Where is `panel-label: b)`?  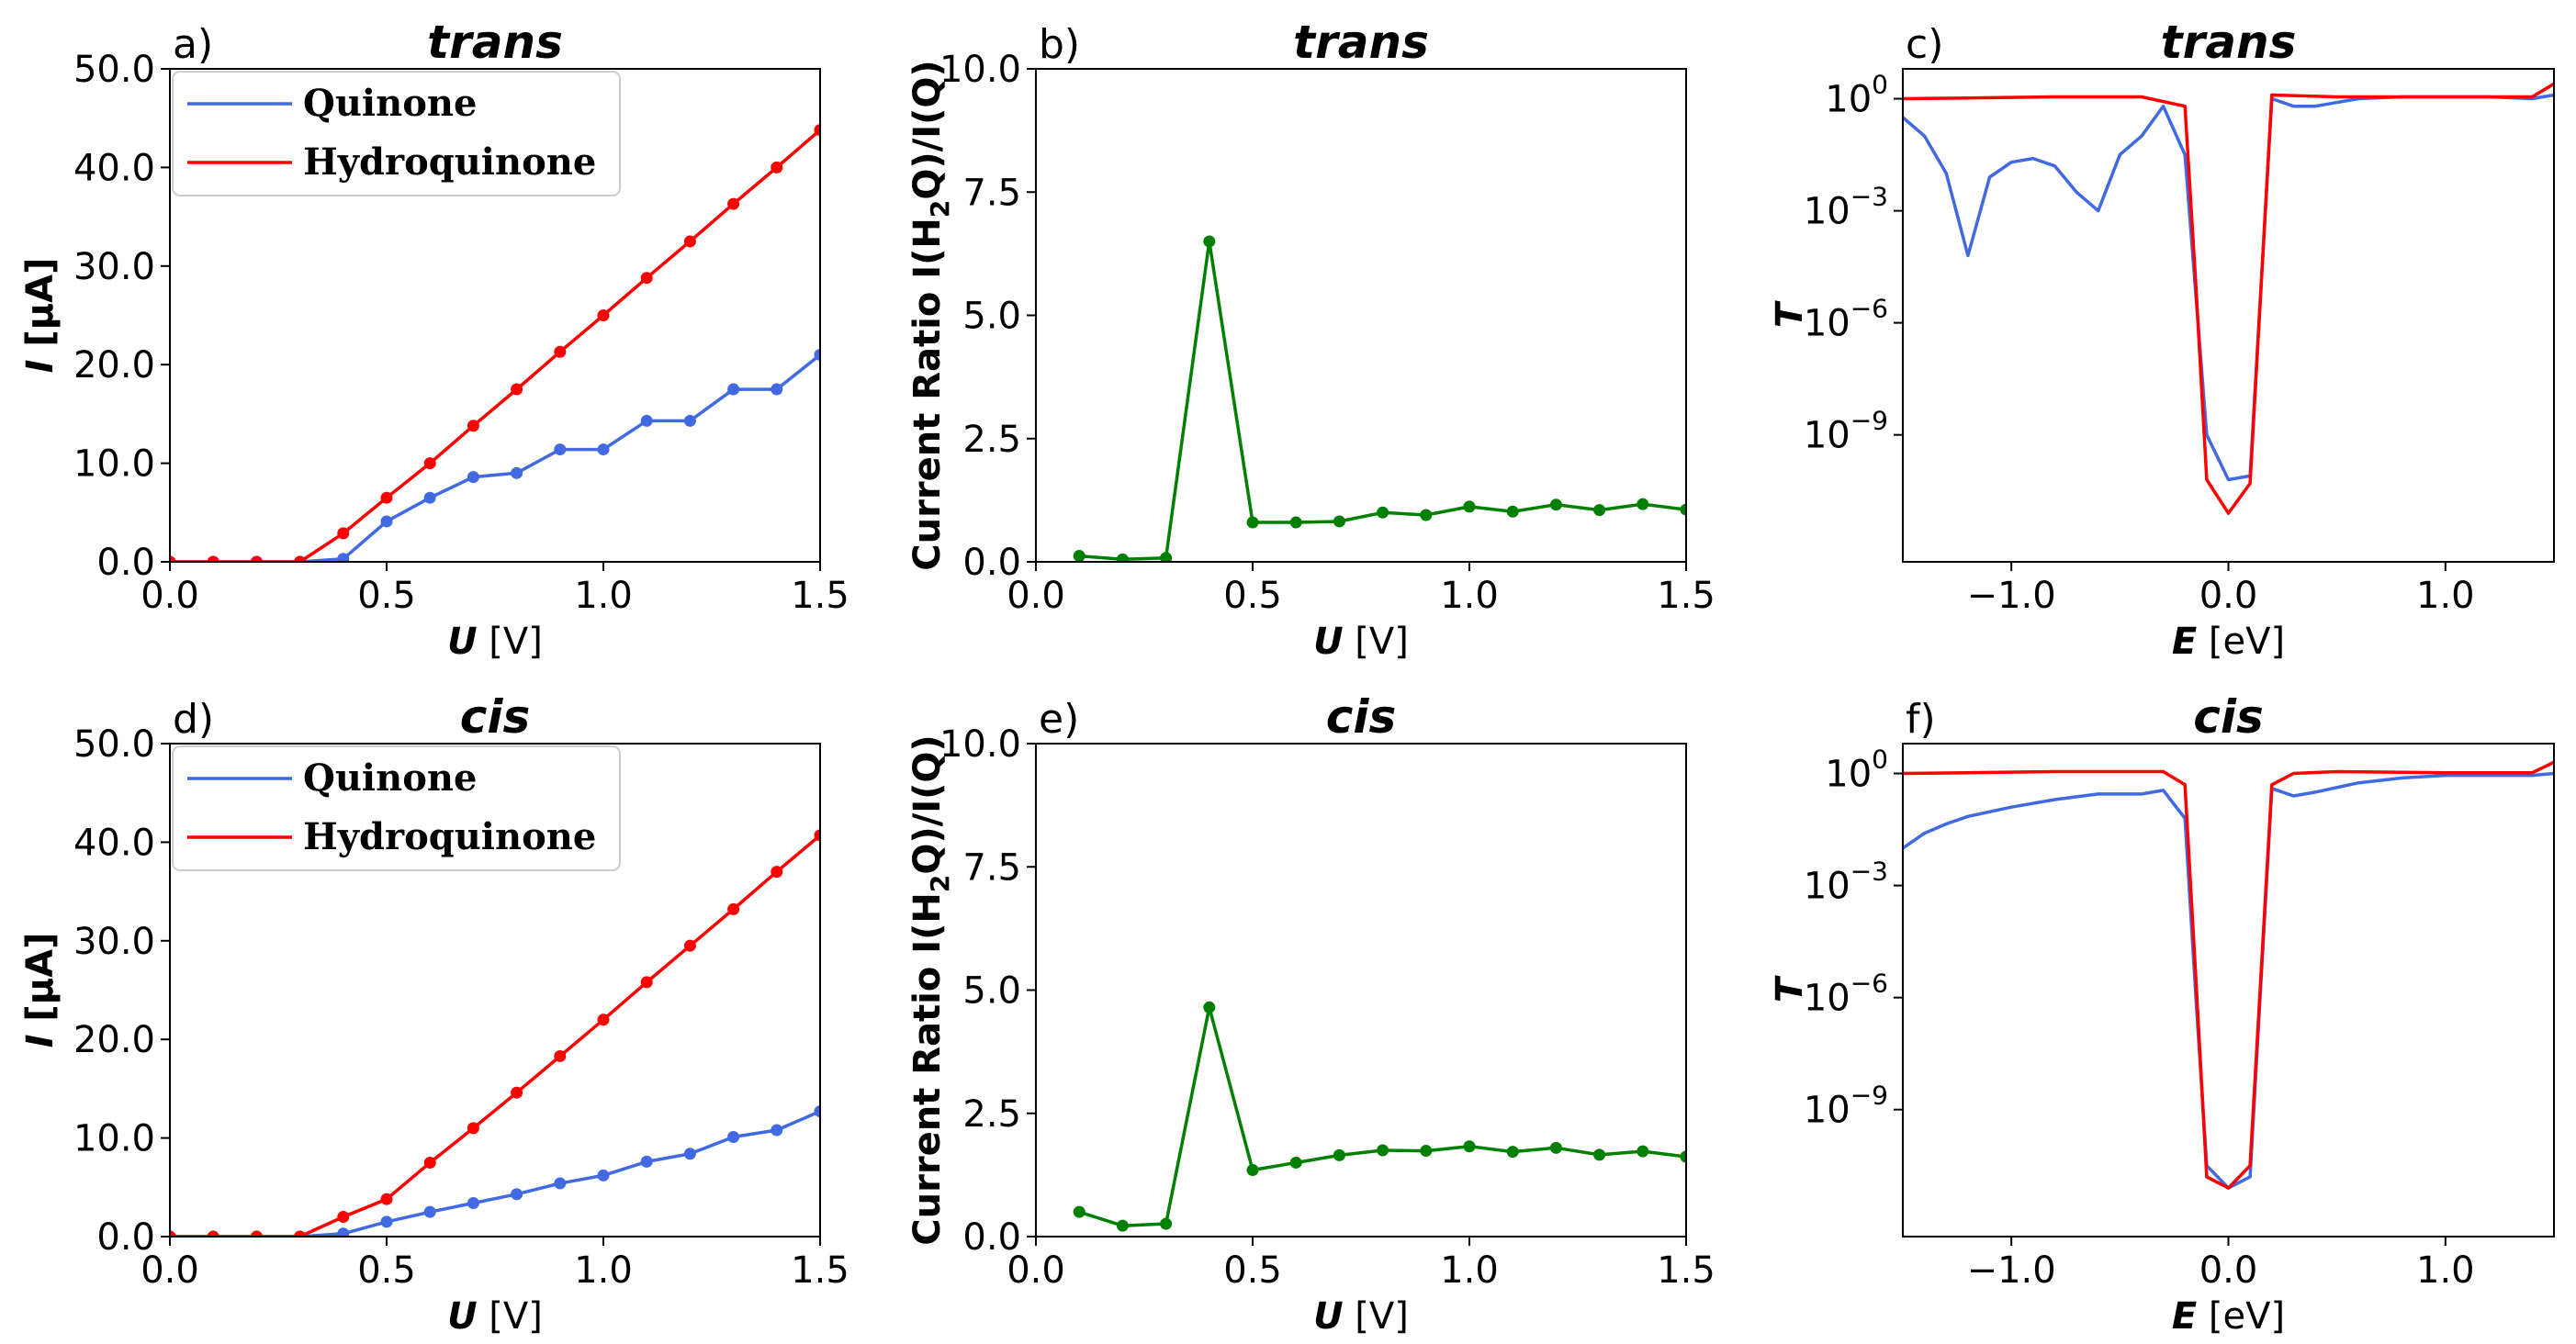 panel-label: b) is located at coordinates (1059, 44).